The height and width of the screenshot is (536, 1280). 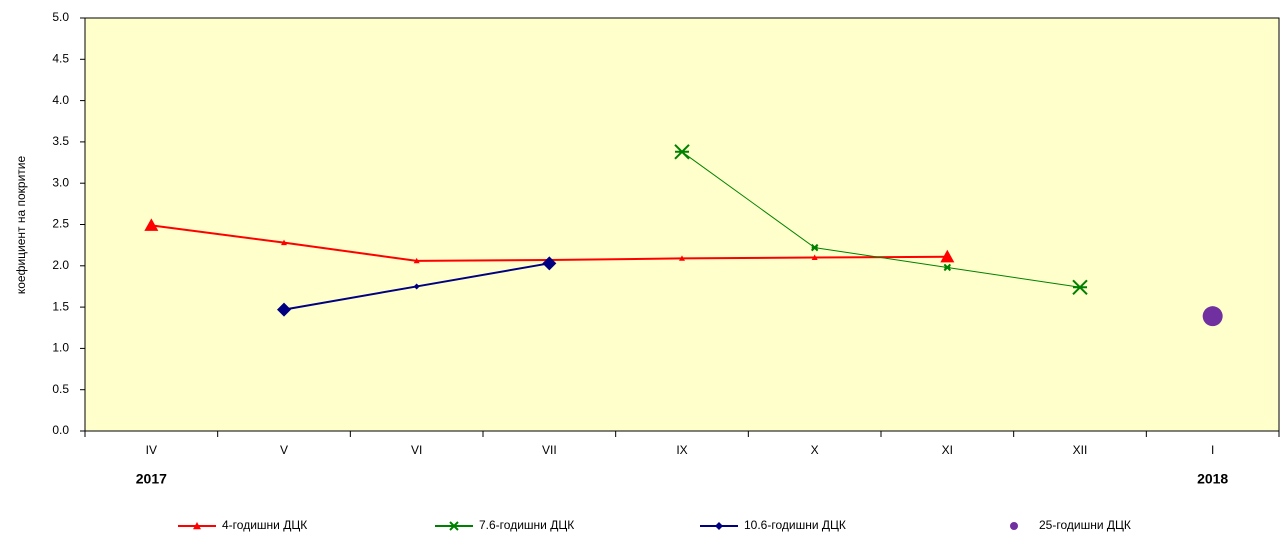 I want to click on legend-label: 7.6-годишни ДЦК, so click(x=526, y=525).